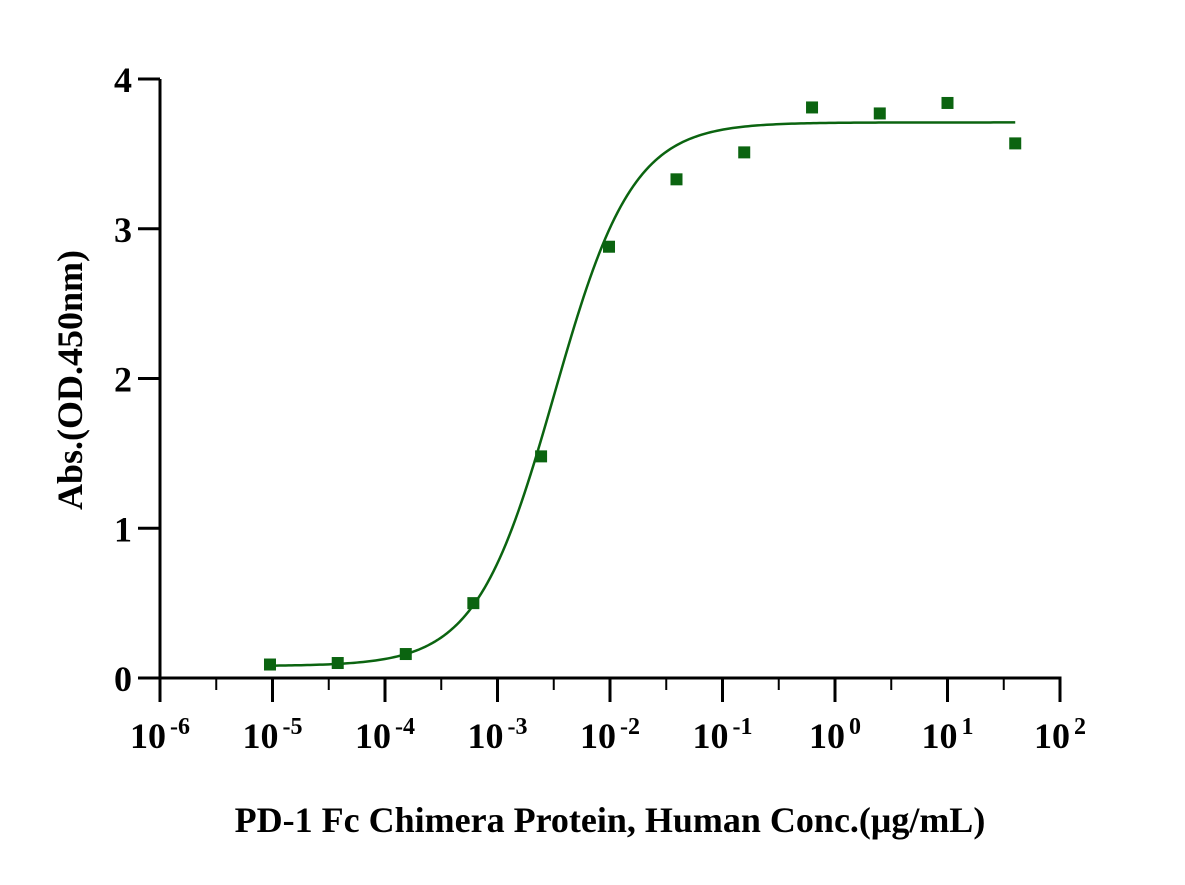 This screenshot has width=1185, height=885. Describe the element at coordinates (835, 735) in the screenshot. I see `x-tick-label: 10 0` at that location.